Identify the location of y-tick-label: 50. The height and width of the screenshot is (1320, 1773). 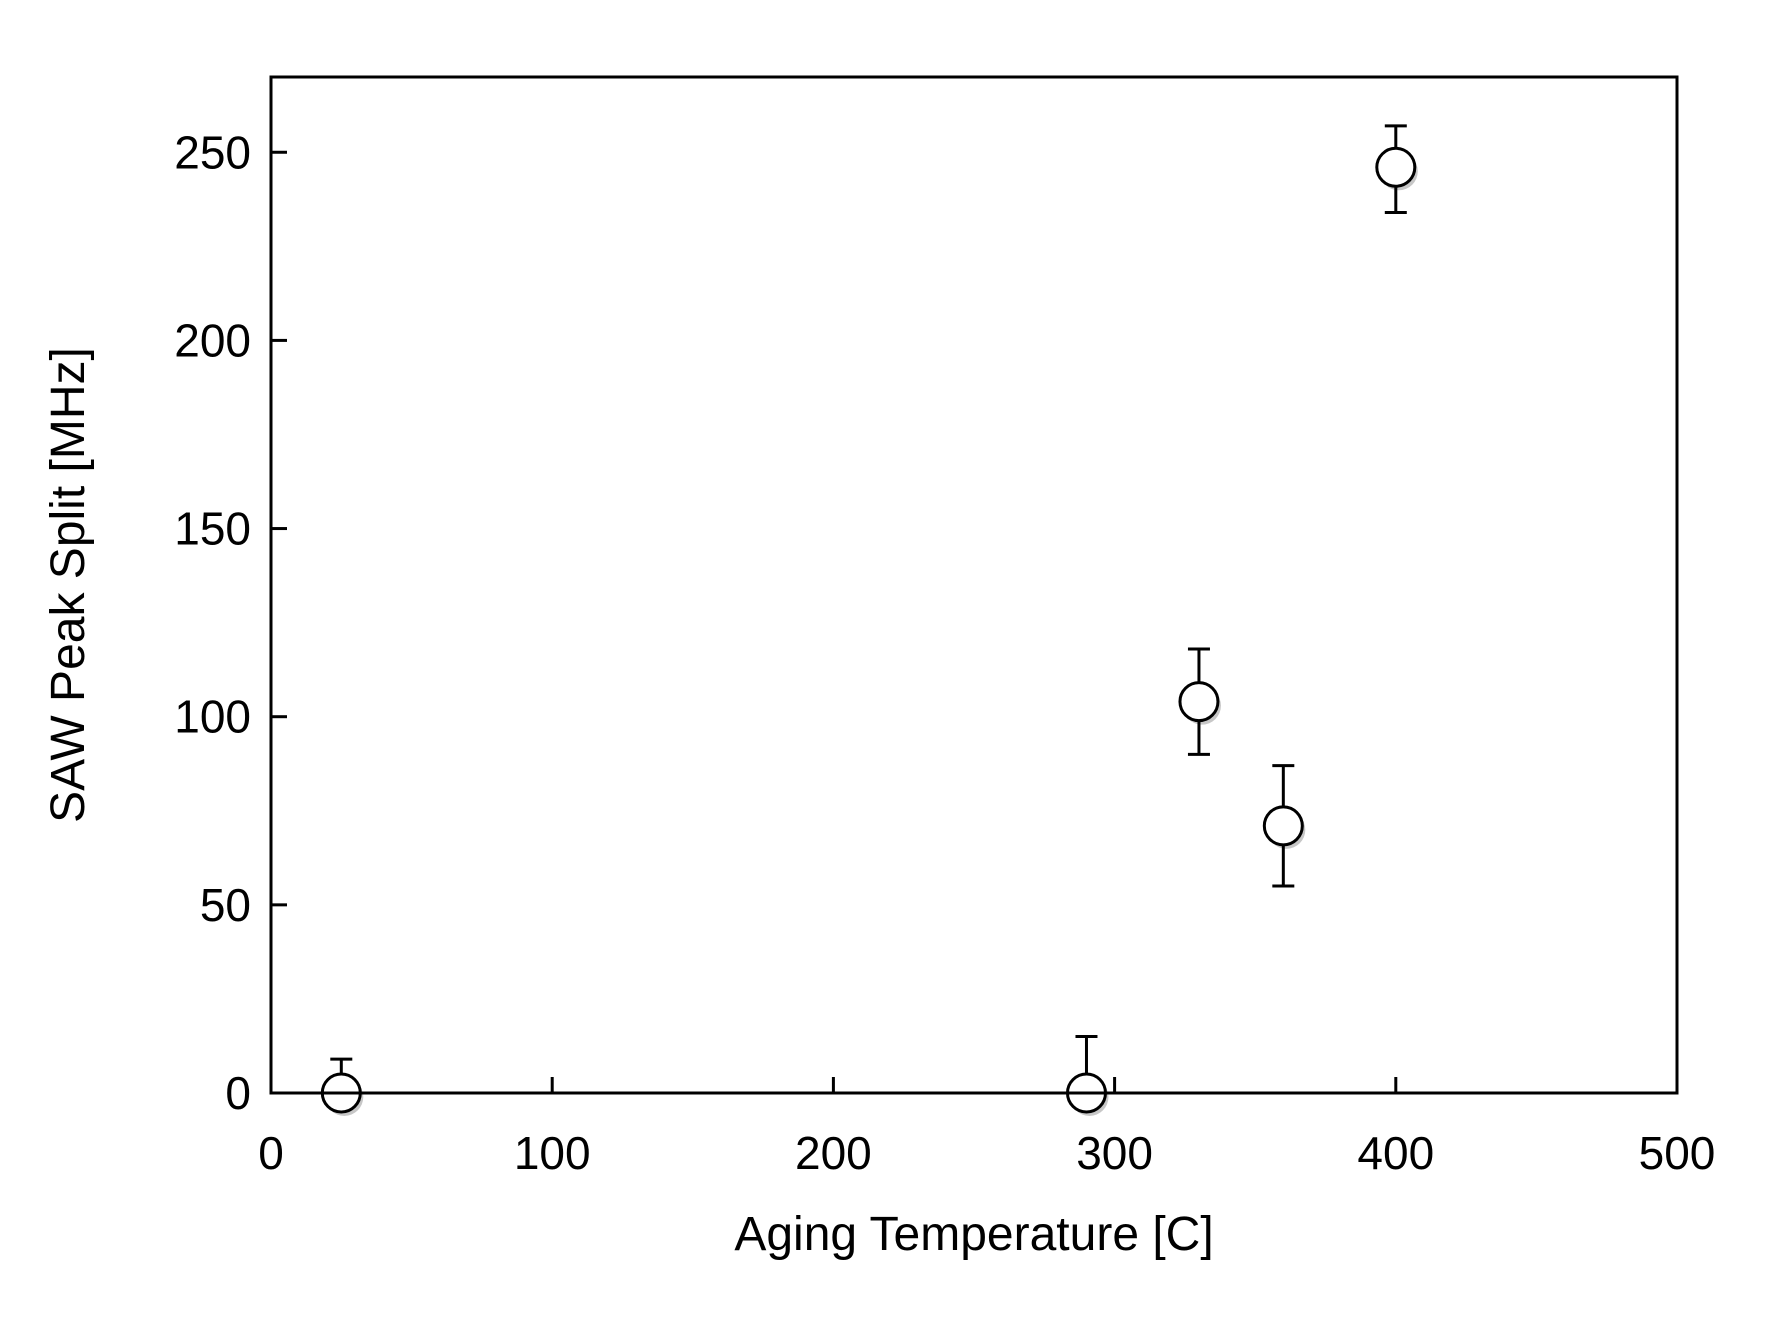
(225, 905).